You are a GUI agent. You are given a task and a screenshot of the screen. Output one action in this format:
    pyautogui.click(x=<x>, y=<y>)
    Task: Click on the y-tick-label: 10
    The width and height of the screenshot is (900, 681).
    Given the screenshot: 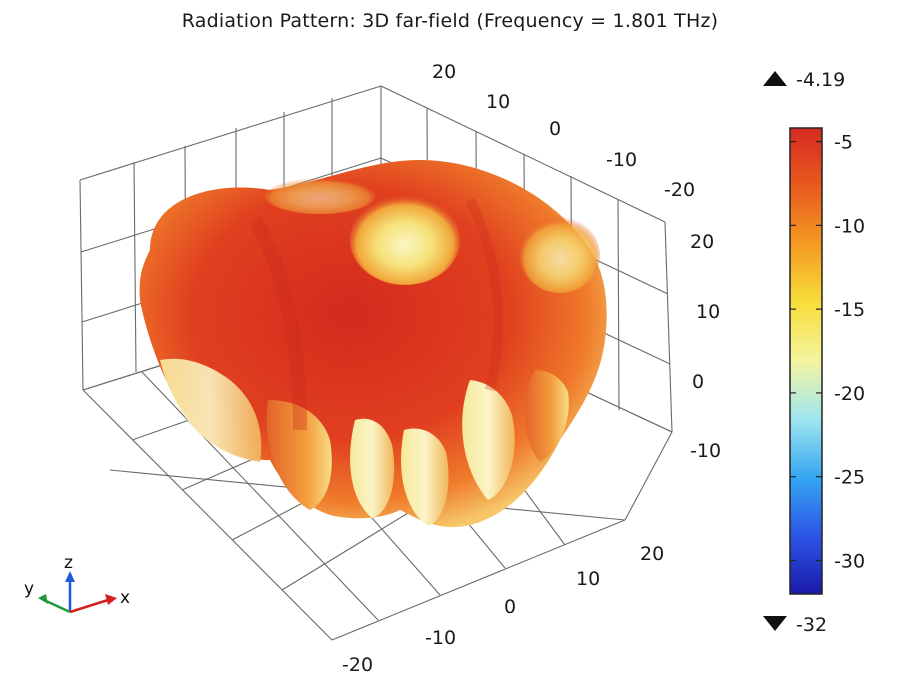 What is the action you would take?
    pyautogui.click(x=498, y=102)
    